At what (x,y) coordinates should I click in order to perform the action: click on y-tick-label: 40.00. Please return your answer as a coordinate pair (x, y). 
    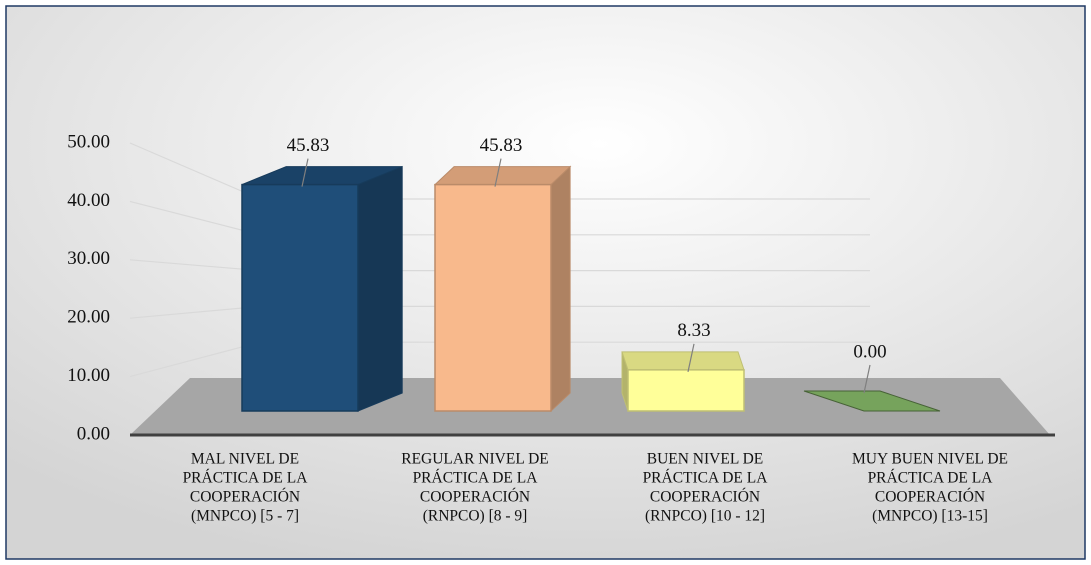
    Looking at the image, I should click on (88, 200).